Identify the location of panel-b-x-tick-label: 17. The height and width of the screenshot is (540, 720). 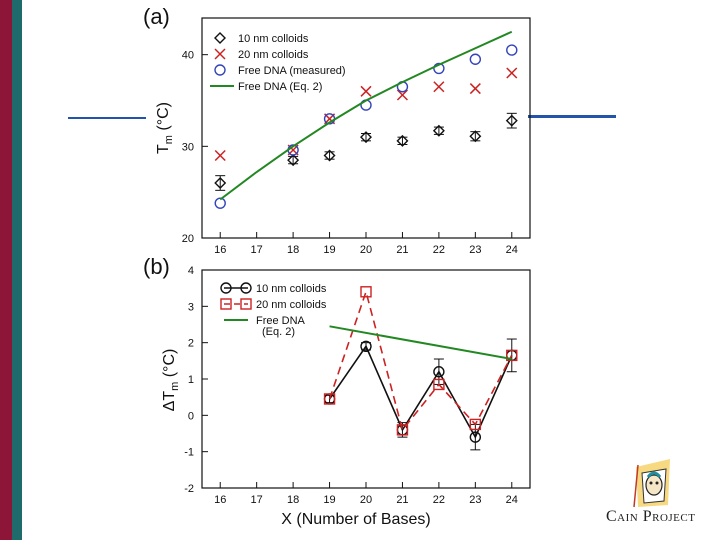
(257, 500).